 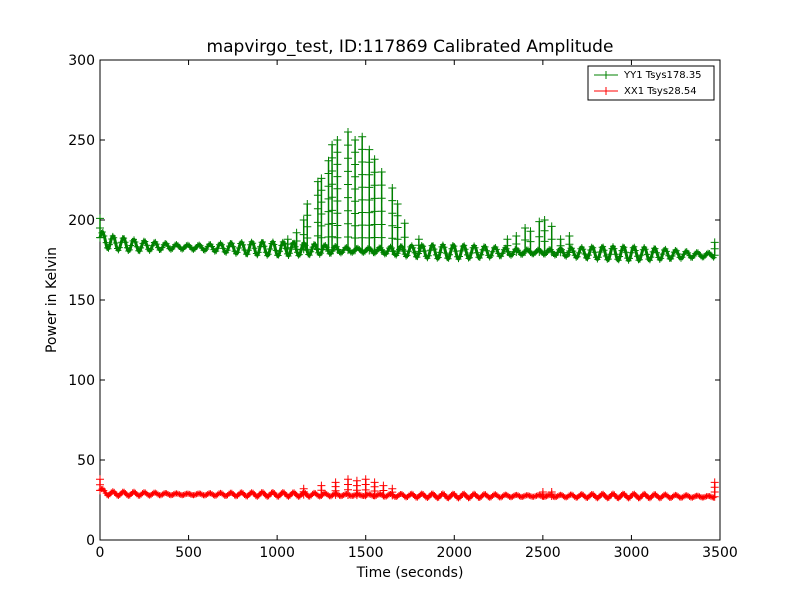 I want to click on legend-label-xx1: XX1 Tsys28.54, so click(x=660, y=91).